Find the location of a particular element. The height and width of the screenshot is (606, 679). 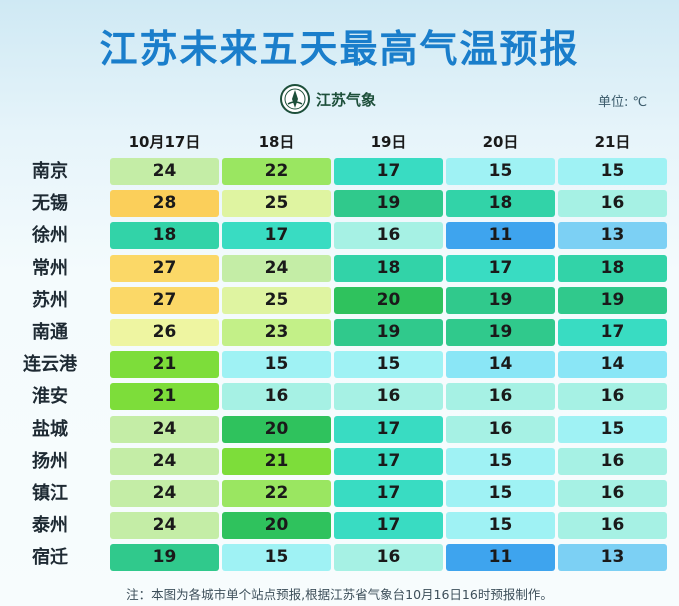

meteorological-bureau-emblem-icon is located at coordinates (295, 99).